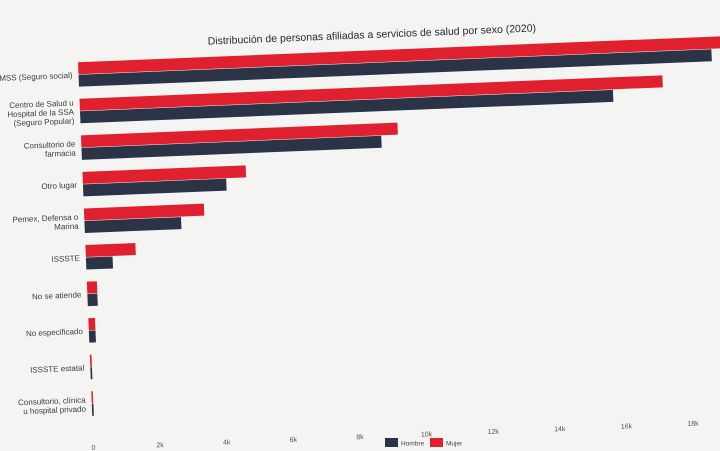 This screenshot has width=720, height=451. Describe the element at coordinates (66, 227) in the screenshot. I see `category-label-5-line-2: Marina` at that location.